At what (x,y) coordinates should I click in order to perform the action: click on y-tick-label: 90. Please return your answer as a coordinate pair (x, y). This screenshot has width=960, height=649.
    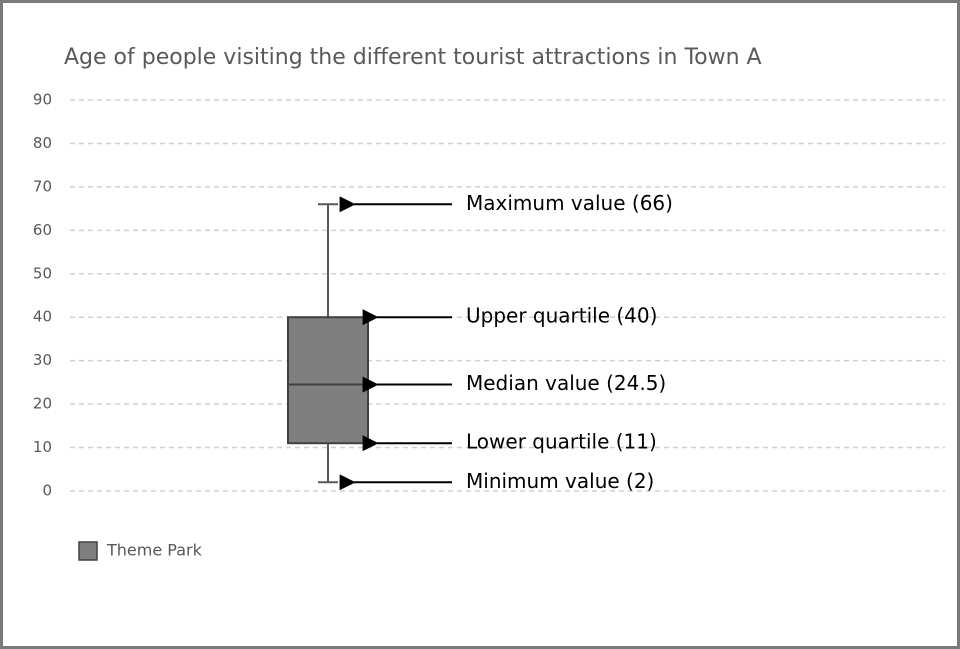
    Looking at the image, I should click on (42, 100).